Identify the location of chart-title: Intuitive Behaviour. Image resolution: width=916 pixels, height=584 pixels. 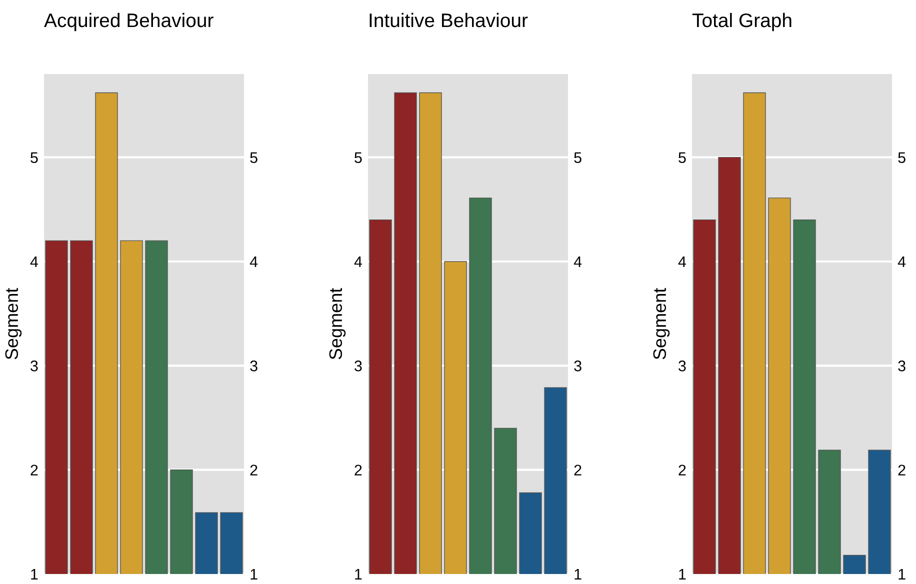
(449, 20).